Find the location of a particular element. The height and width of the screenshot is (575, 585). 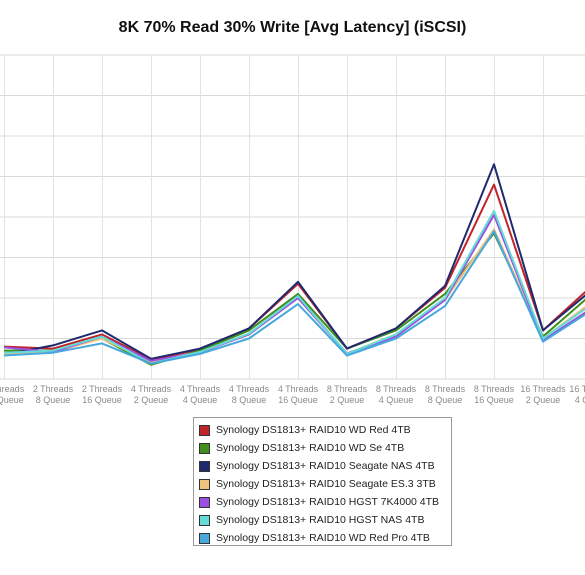

legend-item: Synology DS1813+ RAID10 Seagate NAS 4TB is located at coordinates (322, 466).